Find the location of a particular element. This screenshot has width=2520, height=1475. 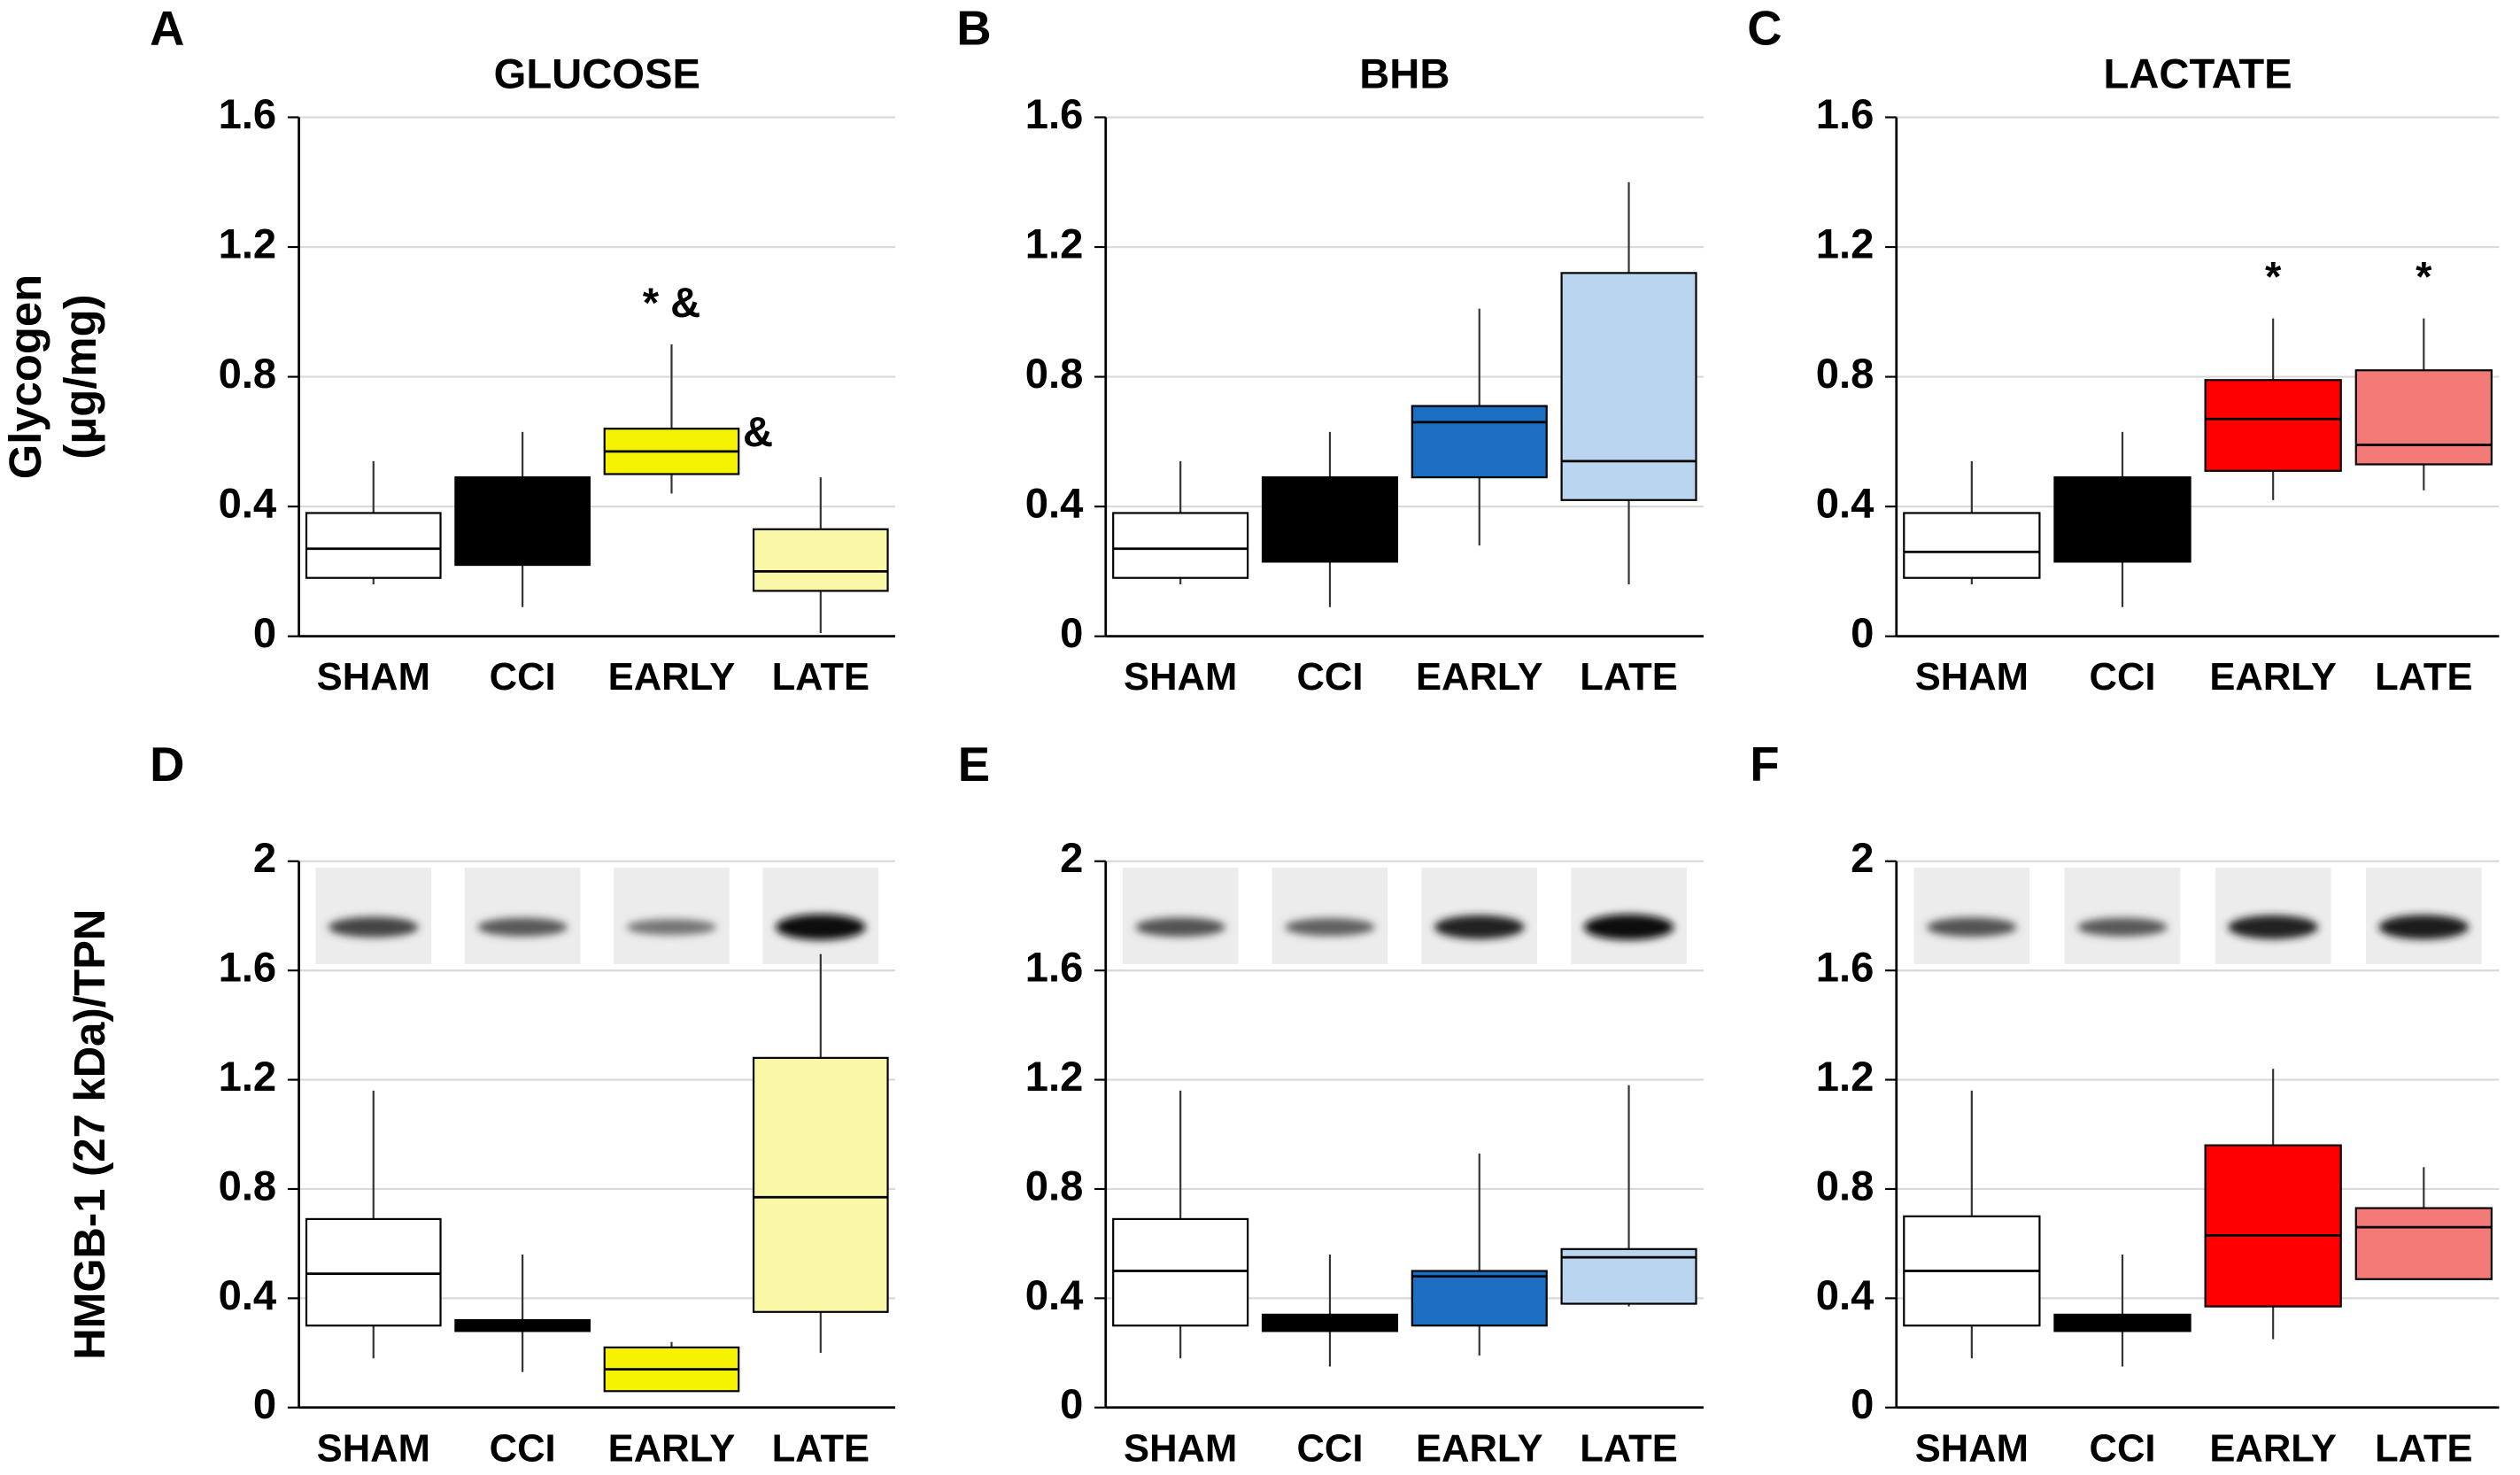

y-axis-label: Glycogen is located at coordinates (25, 376).